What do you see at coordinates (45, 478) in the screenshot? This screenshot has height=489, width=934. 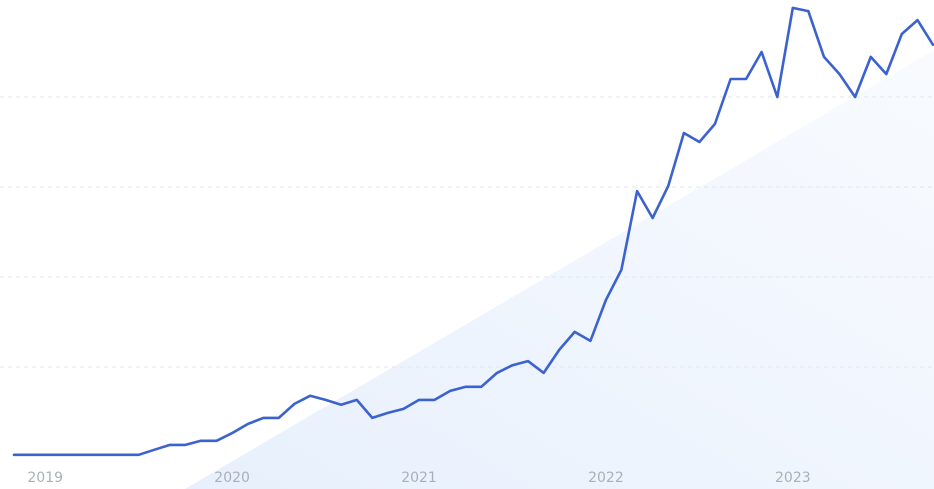 I see `x-tick-label: 2019` at bounding box center [45, 478].